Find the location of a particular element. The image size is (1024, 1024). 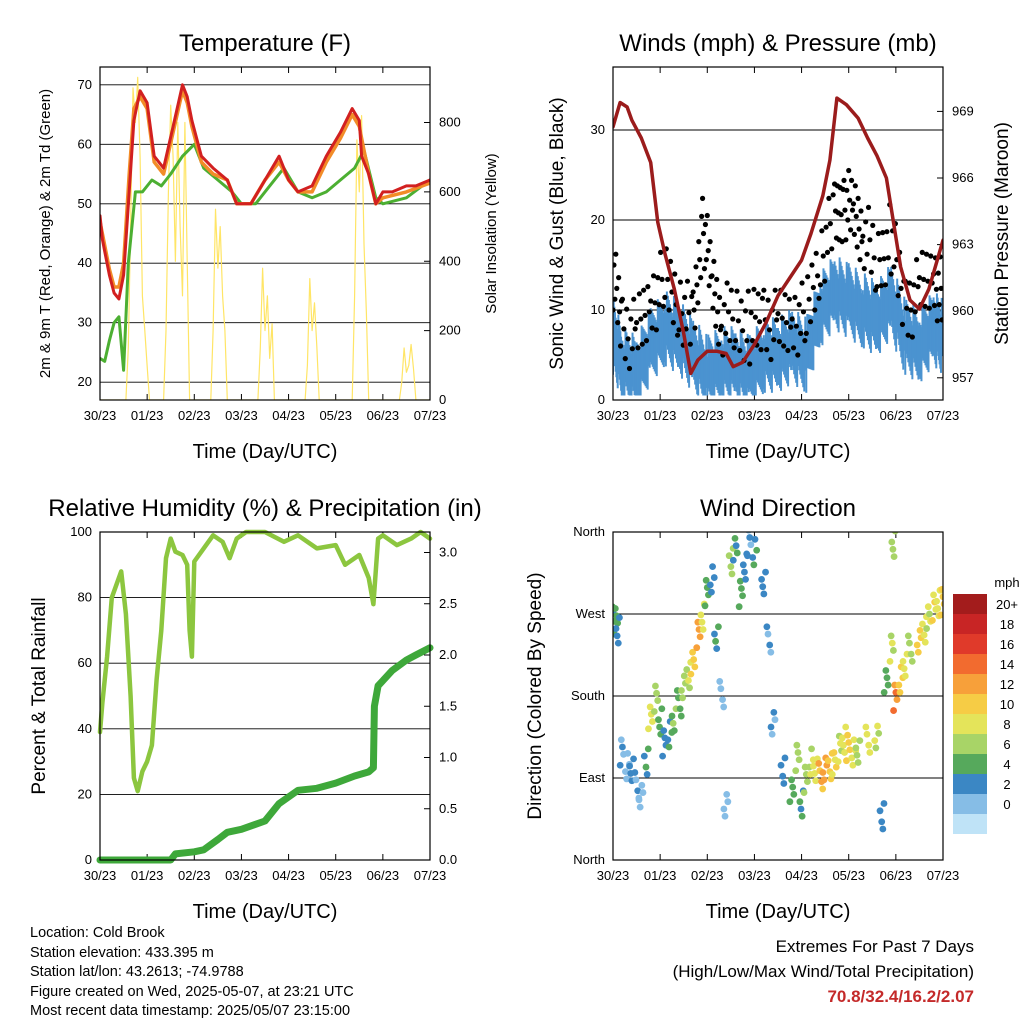

colorbar: mph 20+ 18 16 14 12 10 8 6 4 2 0 is located at coordinates (986, 704).